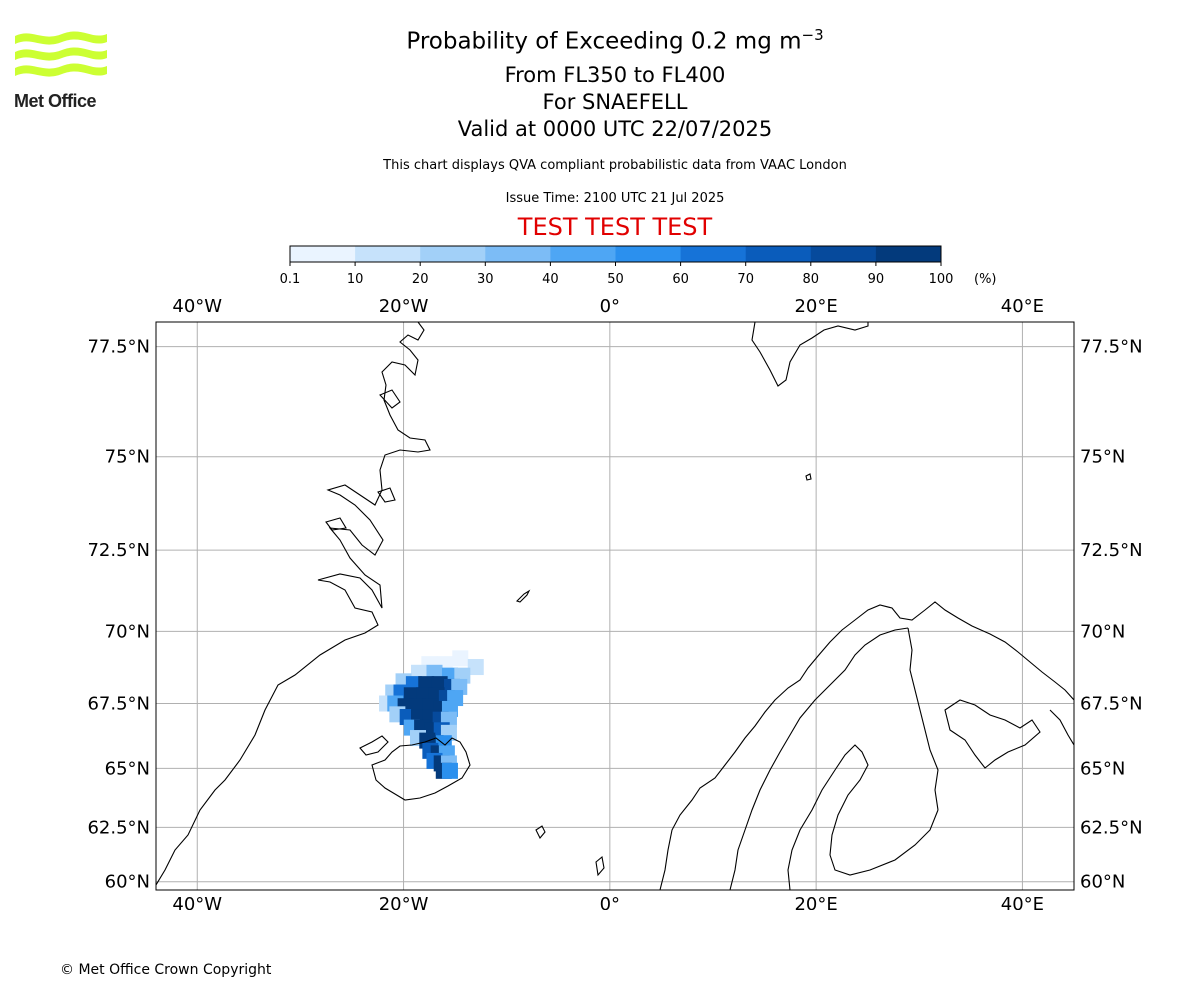  What do you see at coordinates (638, 266) in the screenshot?
I see `colorbar: 0.1 10 20 30 40 50 60 70 80 90 100 (%)` at bounding box center [638, 266].